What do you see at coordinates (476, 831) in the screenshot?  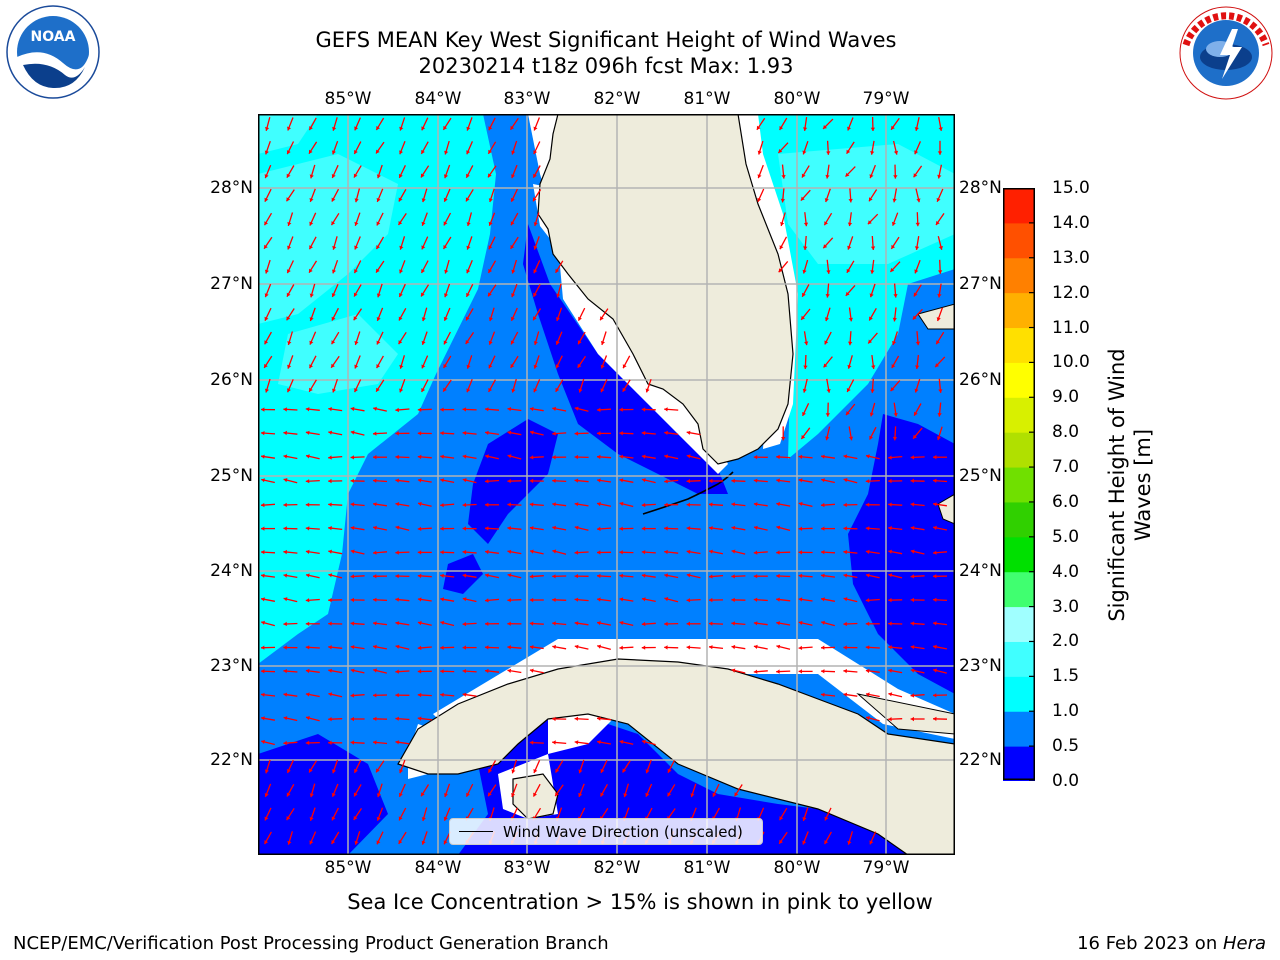 I see `legend-line-swatch` at bounding box center [476, 831].